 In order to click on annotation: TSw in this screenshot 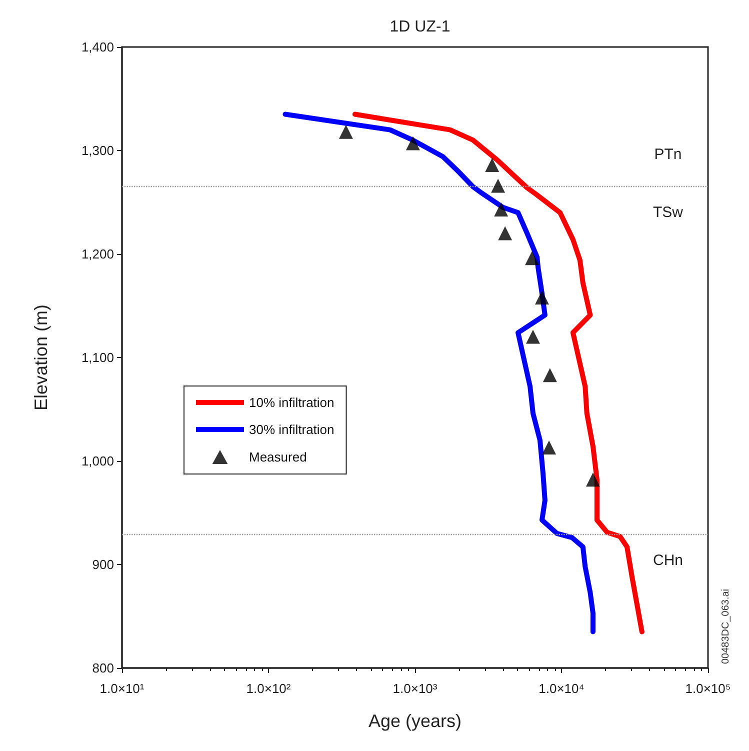, I will do `click(668, 213)`.